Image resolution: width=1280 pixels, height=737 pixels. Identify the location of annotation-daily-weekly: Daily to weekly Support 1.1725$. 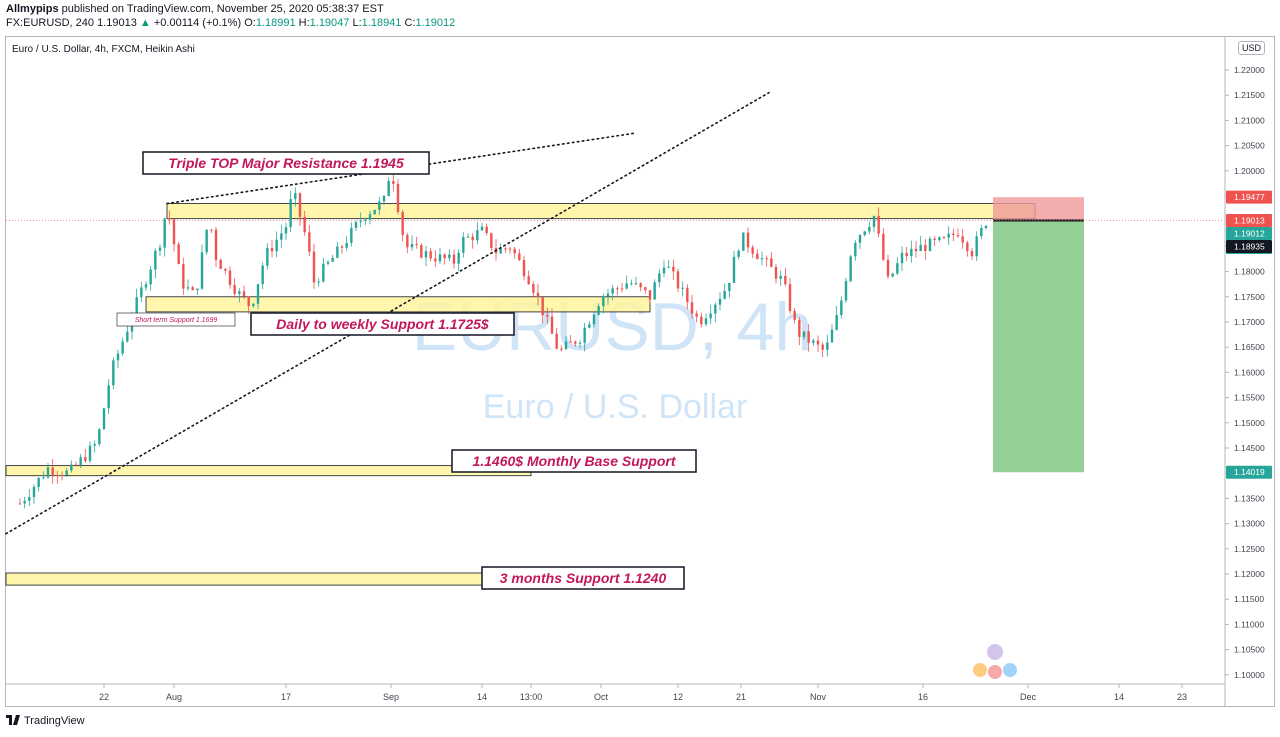
(382, 324).